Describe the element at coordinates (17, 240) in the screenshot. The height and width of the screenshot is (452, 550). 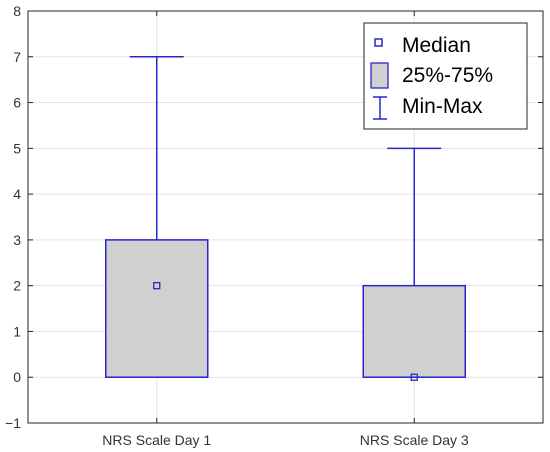
I see `y-tick-label: 3` at that location.